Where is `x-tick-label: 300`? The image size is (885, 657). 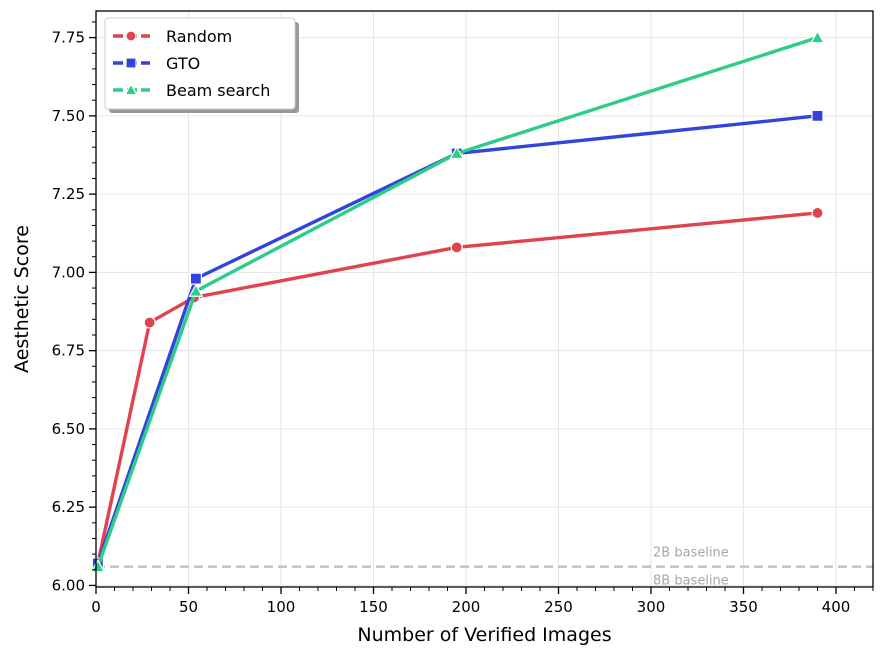 x-tick-label: 300 is located at coordinates (651, 607).